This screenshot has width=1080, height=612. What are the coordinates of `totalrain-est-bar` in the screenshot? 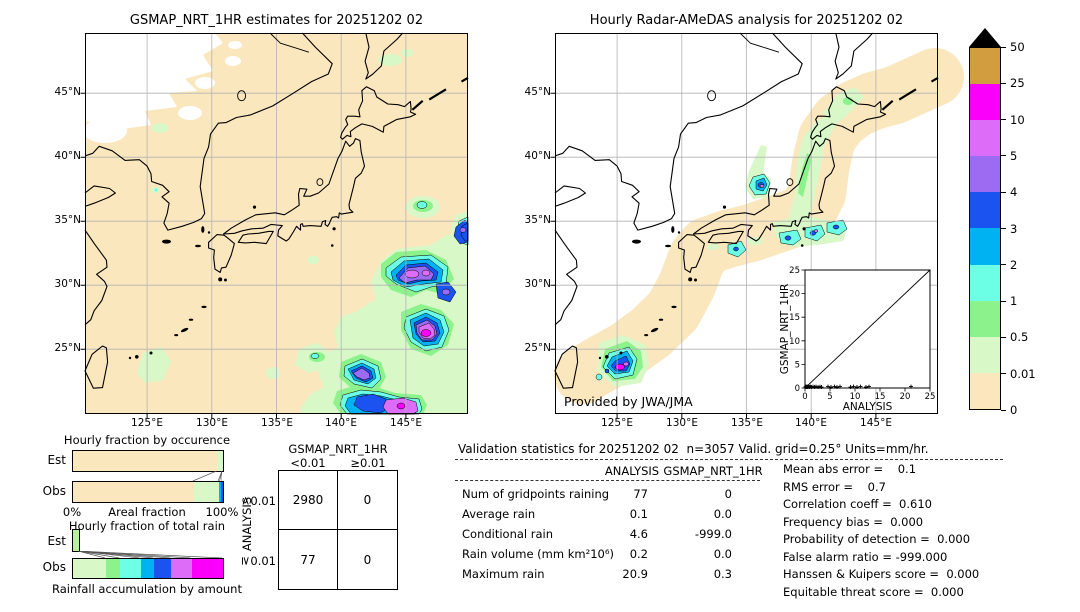 It's located at (76, 540).